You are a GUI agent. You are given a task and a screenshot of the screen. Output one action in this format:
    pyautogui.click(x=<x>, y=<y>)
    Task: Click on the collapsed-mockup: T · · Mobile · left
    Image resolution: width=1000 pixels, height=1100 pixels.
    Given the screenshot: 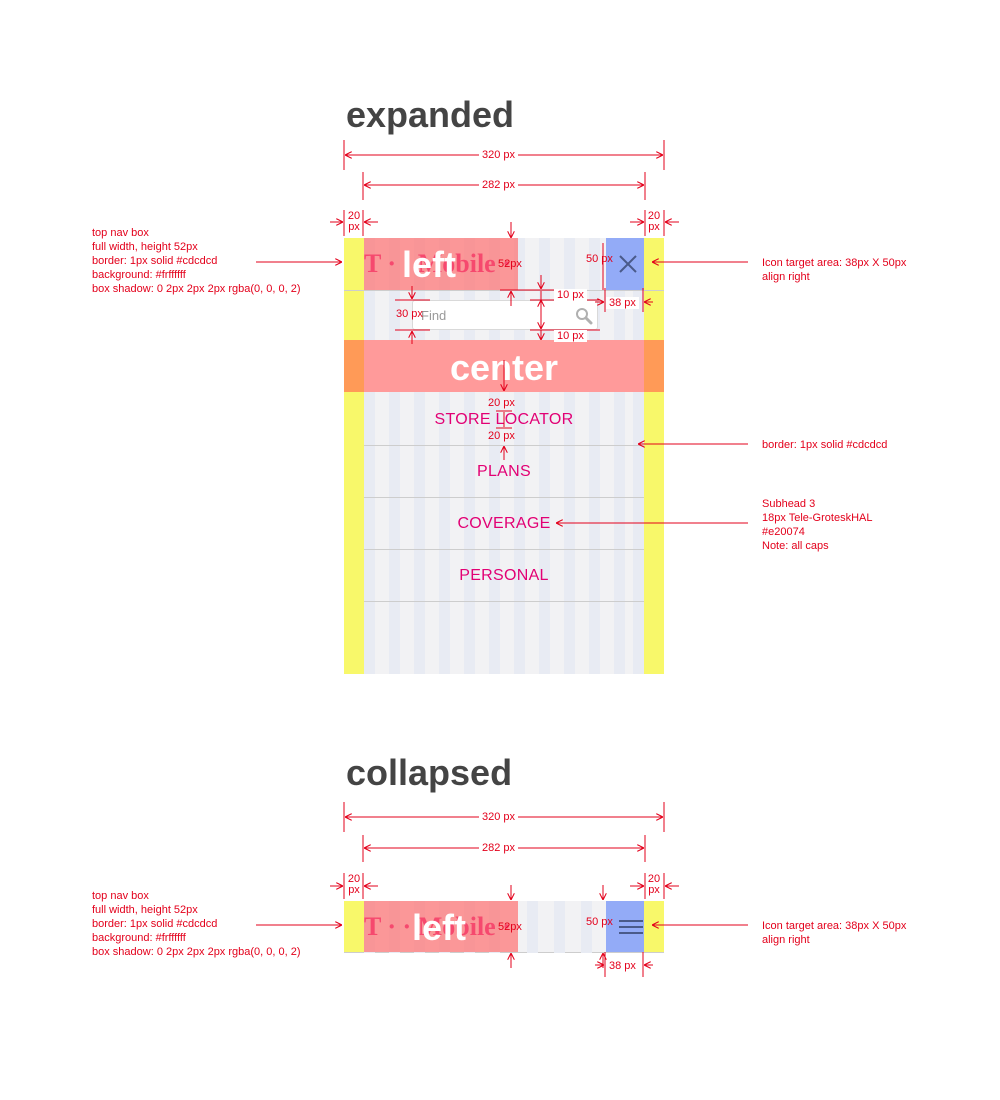 What is the action you would take?
    pyautogui.click(x=504, y=927)
    